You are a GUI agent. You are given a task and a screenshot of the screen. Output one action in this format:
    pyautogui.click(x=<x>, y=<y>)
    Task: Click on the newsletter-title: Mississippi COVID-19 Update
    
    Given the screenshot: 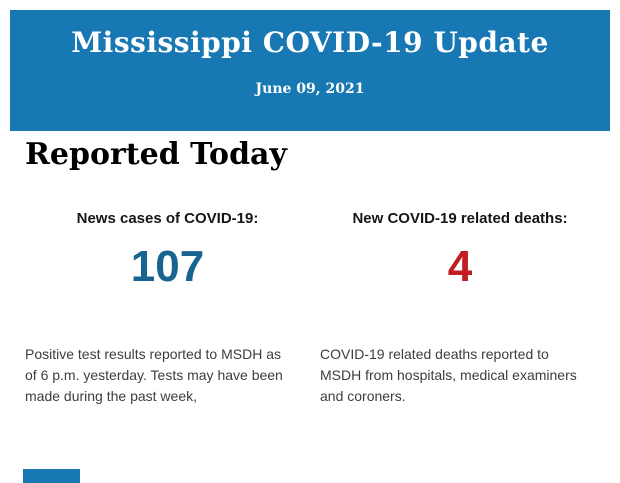 What is the action you would take?
    pyautogui.click(x=310, y=42)
    